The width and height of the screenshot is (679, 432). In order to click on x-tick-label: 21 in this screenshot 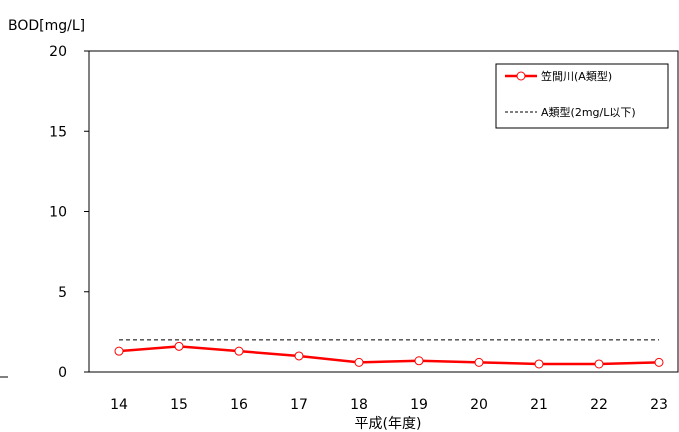, I will do `click(539, 405)`.